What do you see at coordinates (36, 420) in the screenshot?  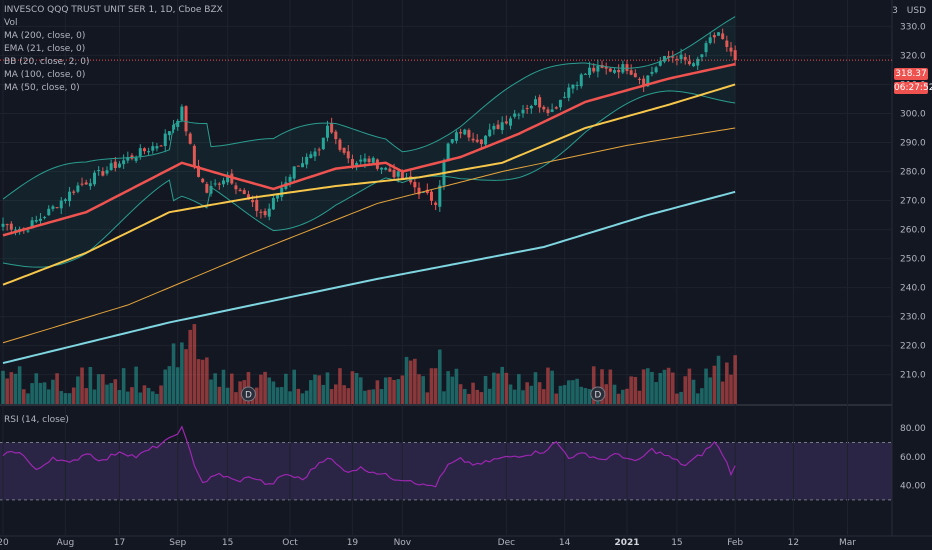 I see `rsi-legend: RSI (14, close)` at bounding box center [36, 420].